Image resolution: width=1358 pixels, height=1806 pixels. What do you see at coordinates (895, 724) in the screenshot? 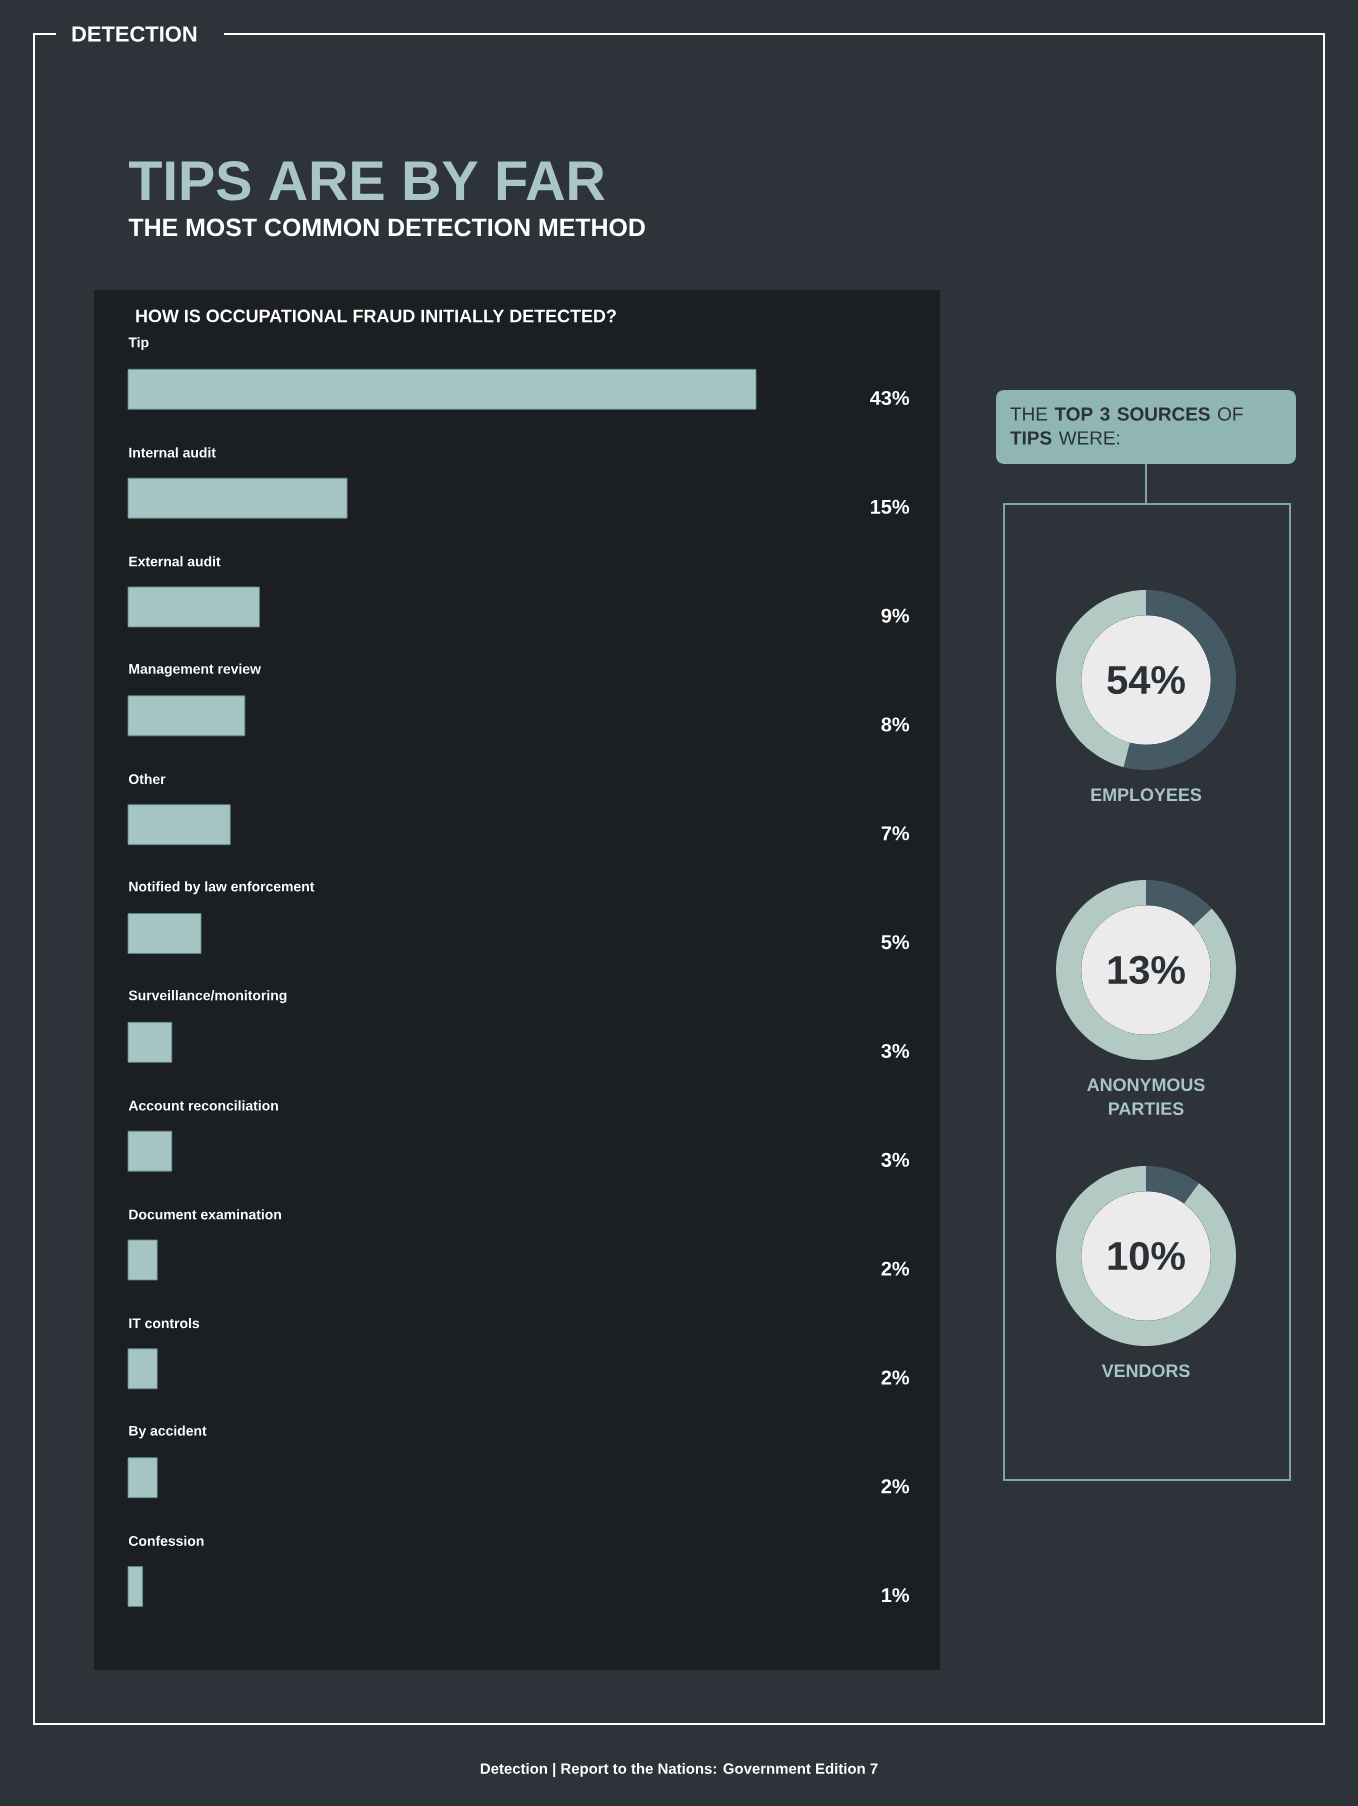
I see `data-label: 8%` at bounding box center [895, 724].